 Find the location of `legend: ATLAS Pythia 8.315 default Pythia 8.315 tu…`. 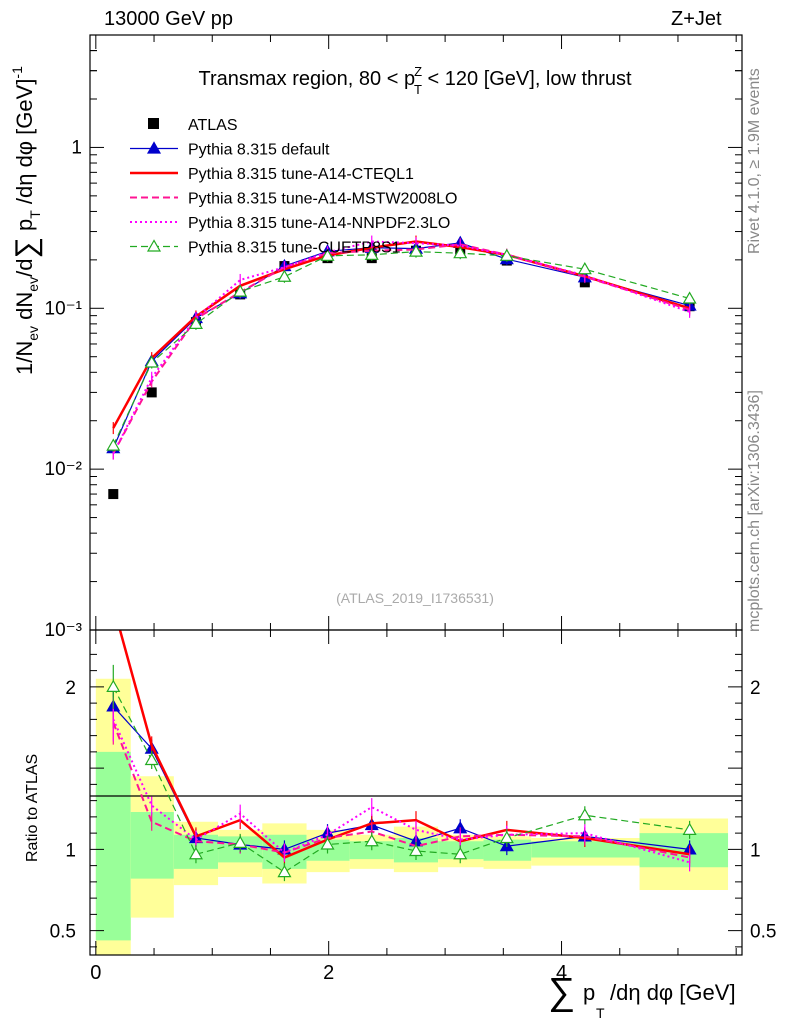

legend: ATLAS Pythia 8.315 default Pythia 8.315 tu… is located at coordinates (293, 187).